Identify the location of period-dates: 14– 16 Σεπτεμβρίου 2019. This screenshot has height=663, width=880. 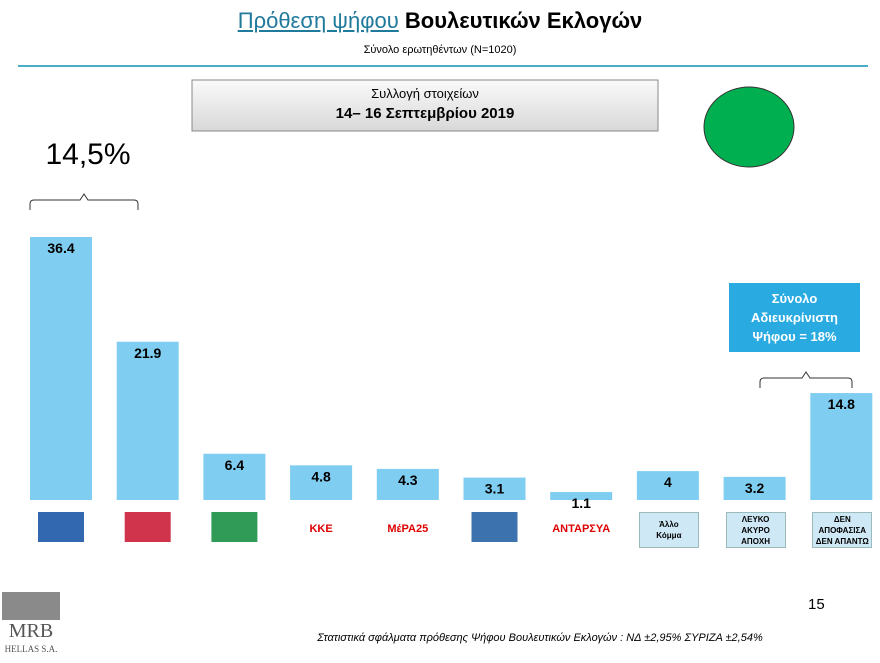
(425, 113).